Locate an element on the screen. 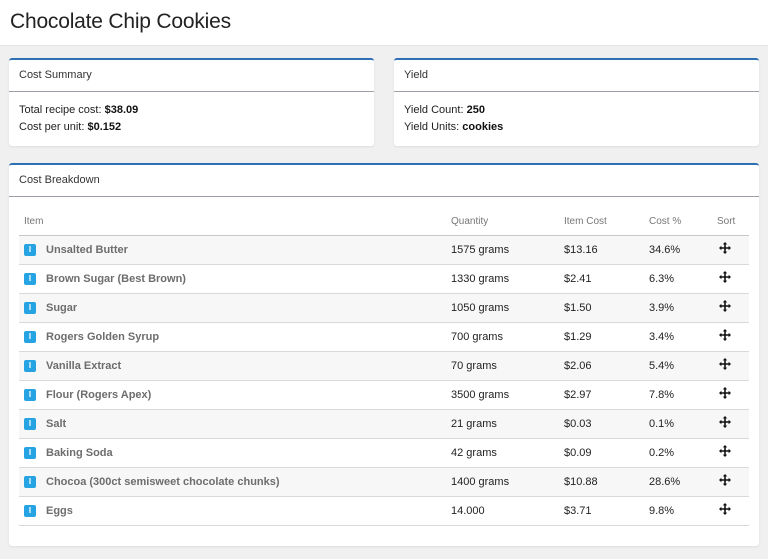 This screenshot has height=559, width=768. cost-pct-cell: 34.6% is located at coordinates (678, 250).